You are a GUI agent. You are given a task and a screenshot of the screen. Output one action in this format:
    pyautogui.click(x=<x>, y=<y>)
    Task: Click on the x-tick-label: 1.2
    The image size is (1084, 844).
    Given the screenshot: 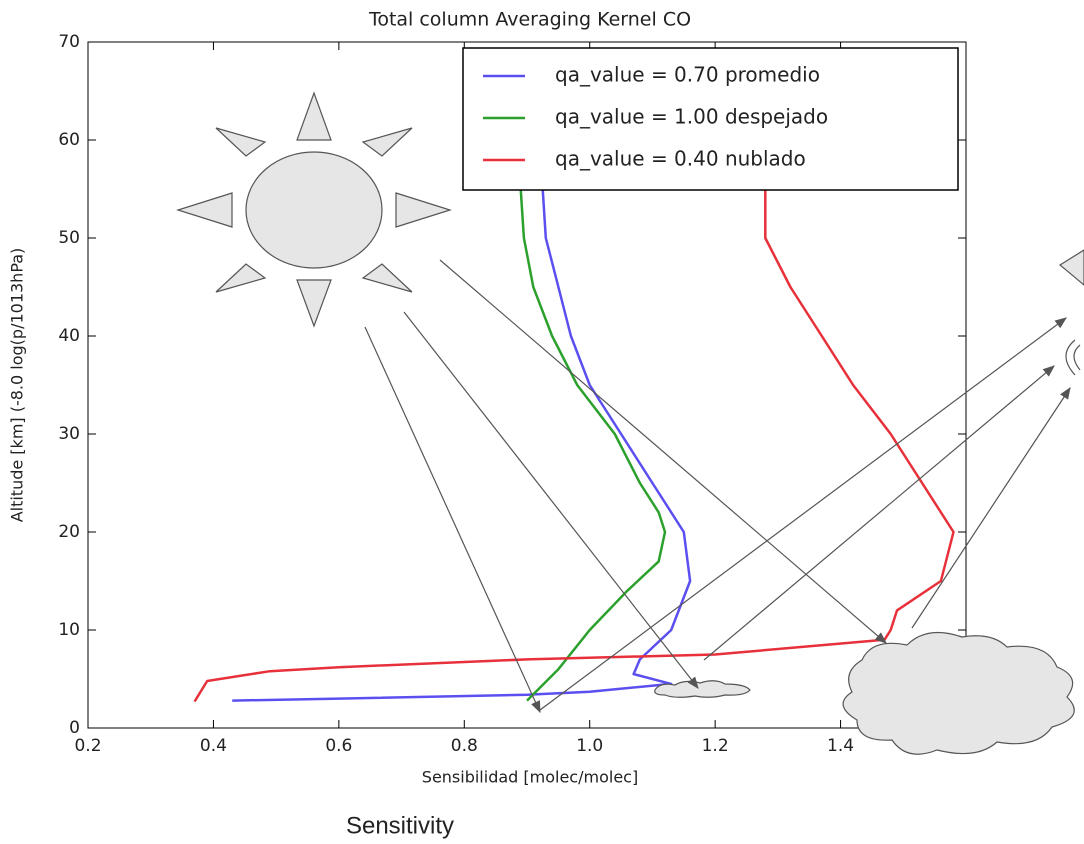 What is the action you would take?
    pyautogui.click(x=715, y=746)
    